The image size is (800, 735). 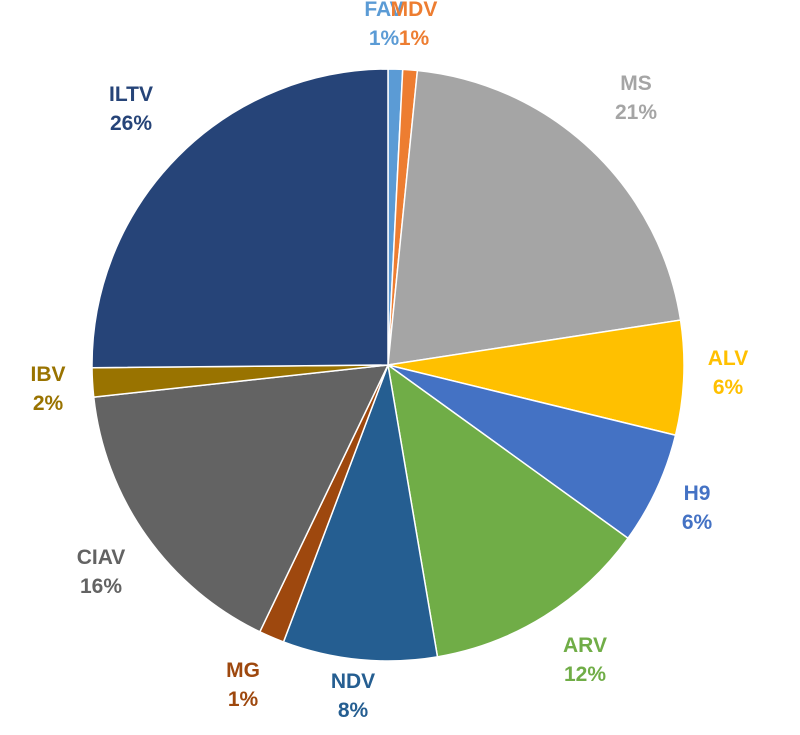 I want to click on category-label: ALV, so click(x=728, y=358).